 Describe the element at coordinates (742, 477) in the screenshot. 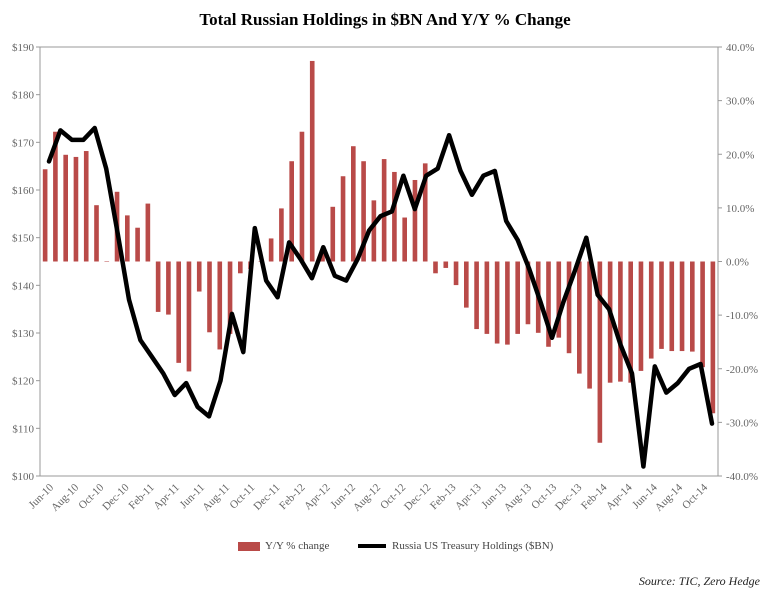

I see `right-tick-label: -40.0%` at that location.